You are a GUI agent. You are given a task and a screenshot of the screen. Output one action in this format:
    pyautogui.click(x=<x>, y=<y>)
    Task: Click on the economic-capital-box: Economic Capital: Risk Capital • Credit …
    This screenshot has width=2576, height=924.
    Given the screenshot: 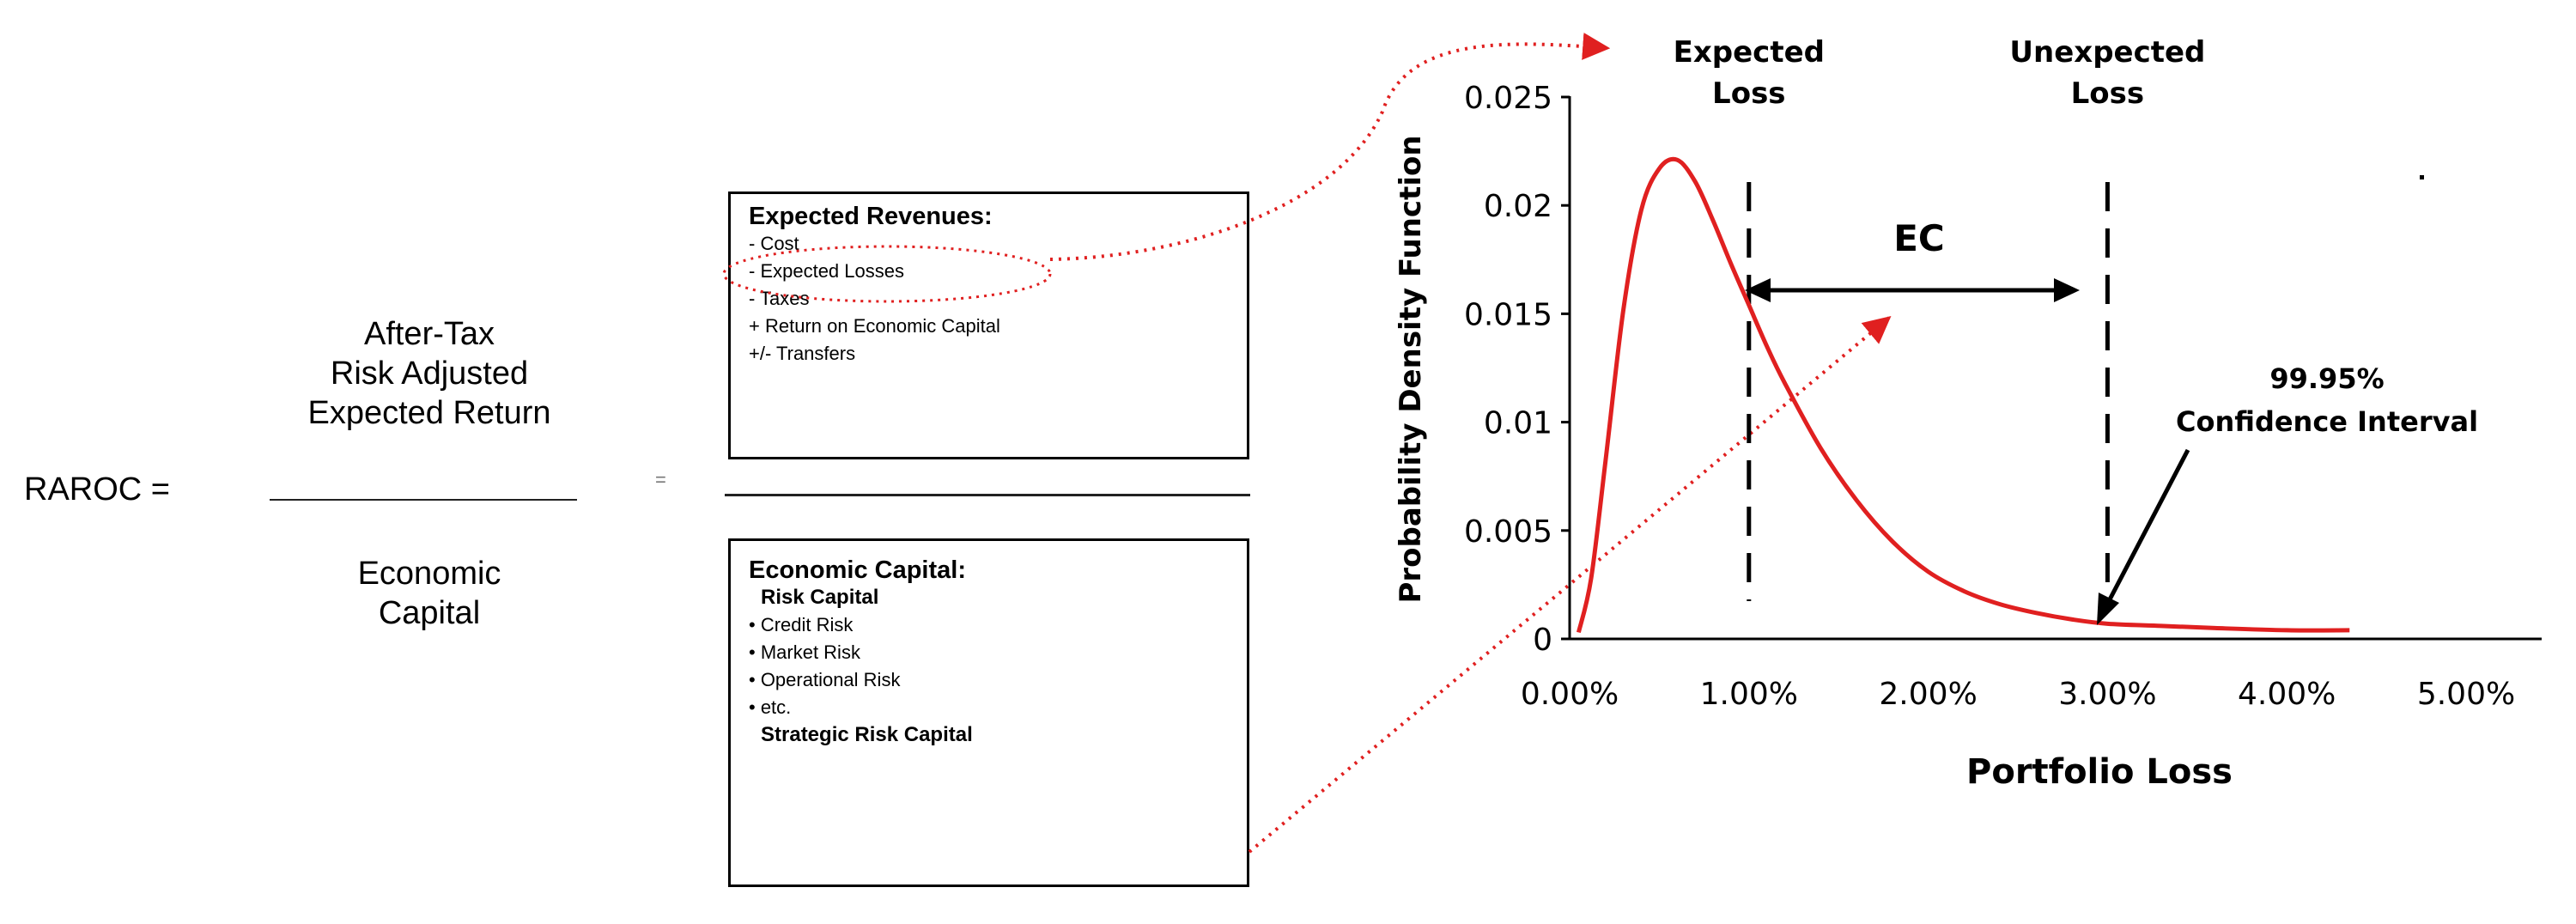 What is the action you would take?
    pyautogui.click(x=988, y=712)
    